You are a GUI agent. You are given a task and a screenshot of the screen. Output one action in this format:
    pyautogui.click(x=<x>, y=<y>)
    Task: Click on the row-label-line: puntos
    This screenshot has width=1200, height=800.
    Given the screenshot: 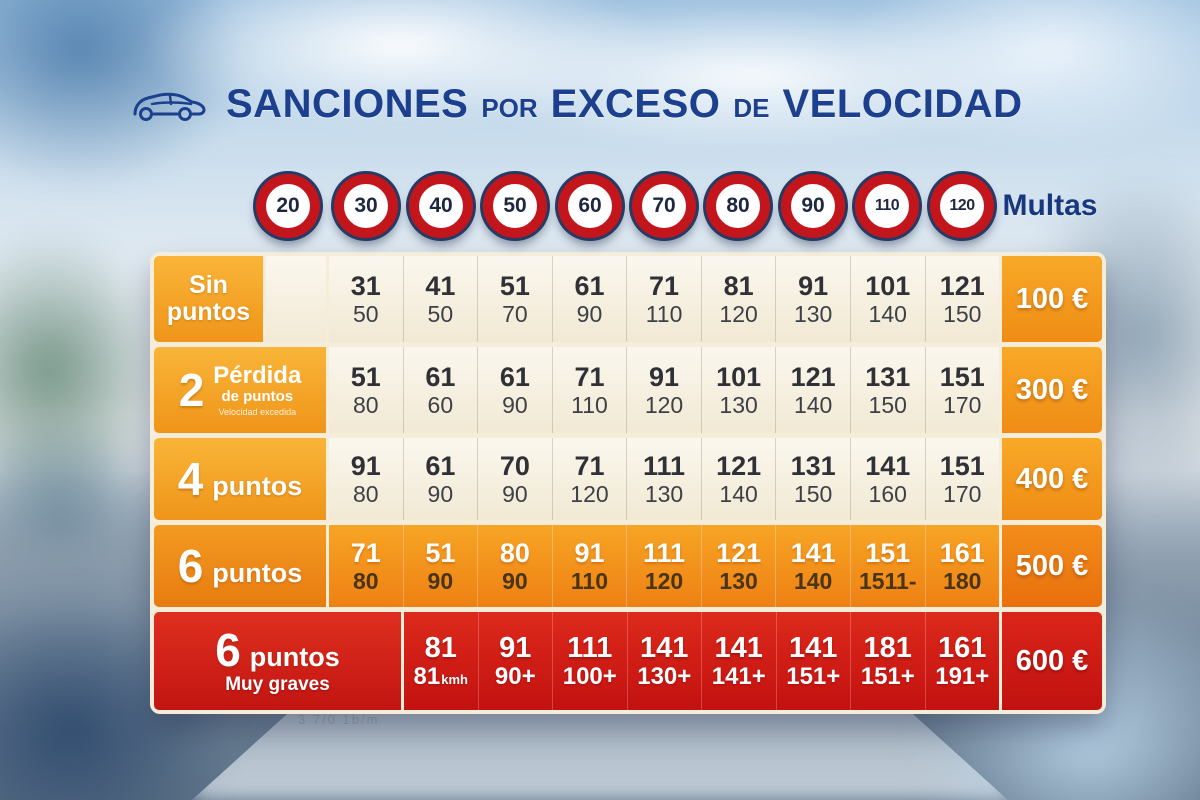 What is the action you would take?
    pyautogui.click(x=257, y=486)
    